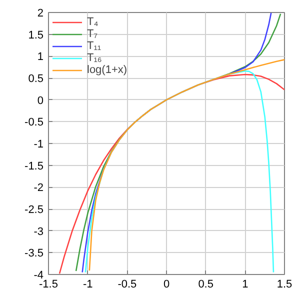 This screenshot has width=300, height=300. What do you see at coordinates (39, 276) in the screenshot?
I see `y-tick-label: -4` at bounding box center [39, 276].